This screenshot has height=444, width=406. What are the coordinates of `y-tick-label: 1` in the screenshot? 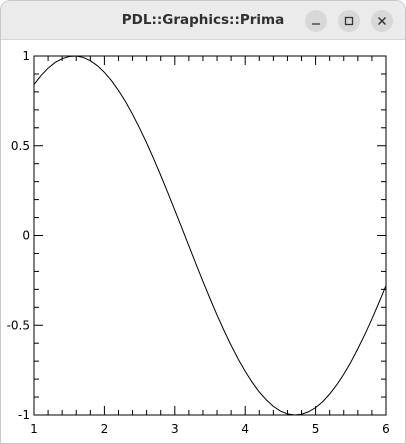 It's located at (26, 56).